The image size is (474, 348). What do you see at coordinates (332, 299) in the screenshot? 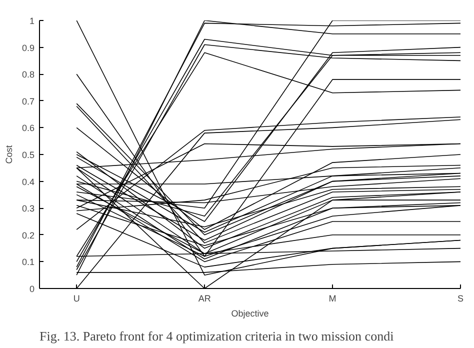
I see `x-tick-label: M` at bounding box center [332, 299].